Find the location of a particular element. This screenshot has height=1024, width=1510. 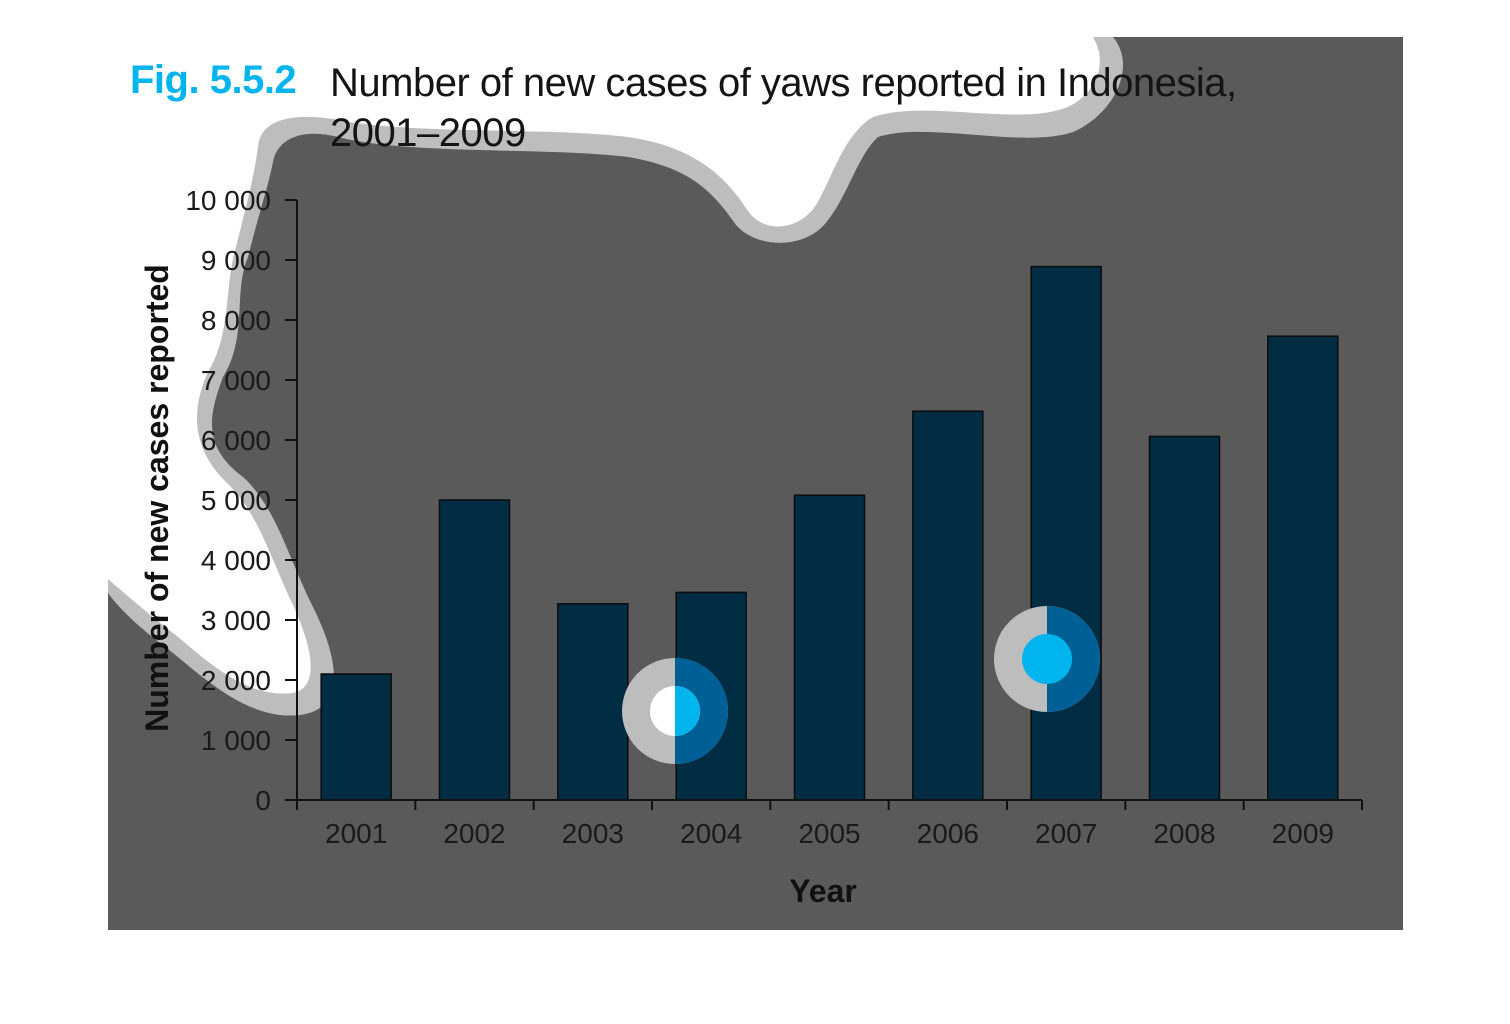

x-tick-label: 2006 is located at coordinates (948, 833).